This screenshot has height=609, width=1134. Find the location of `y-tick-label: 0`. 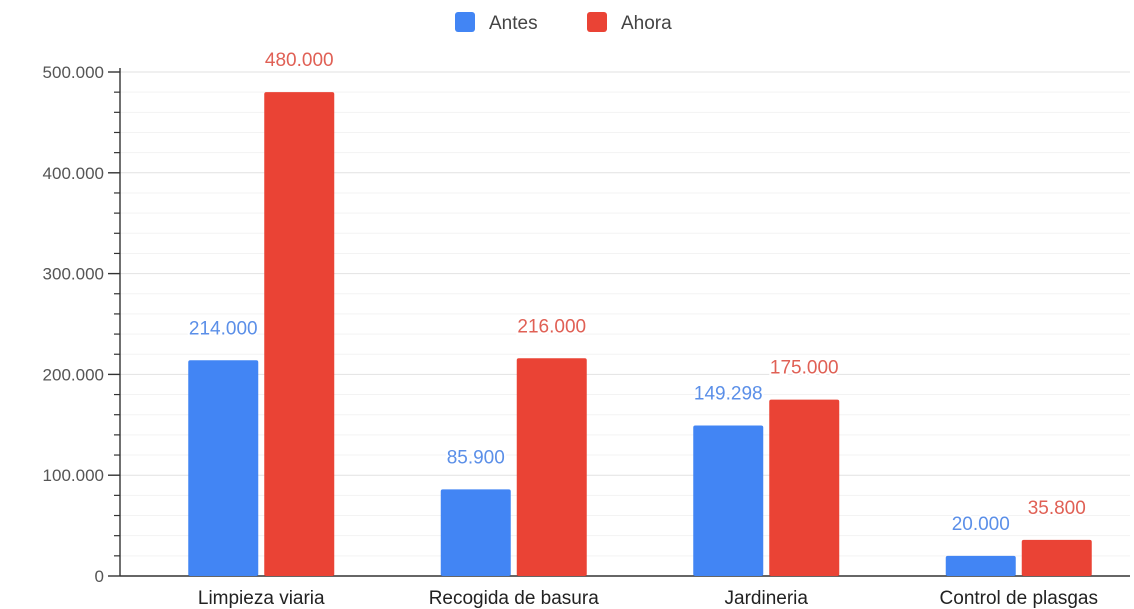

y-tick-label: 0 is located at coordinates (99, 576).